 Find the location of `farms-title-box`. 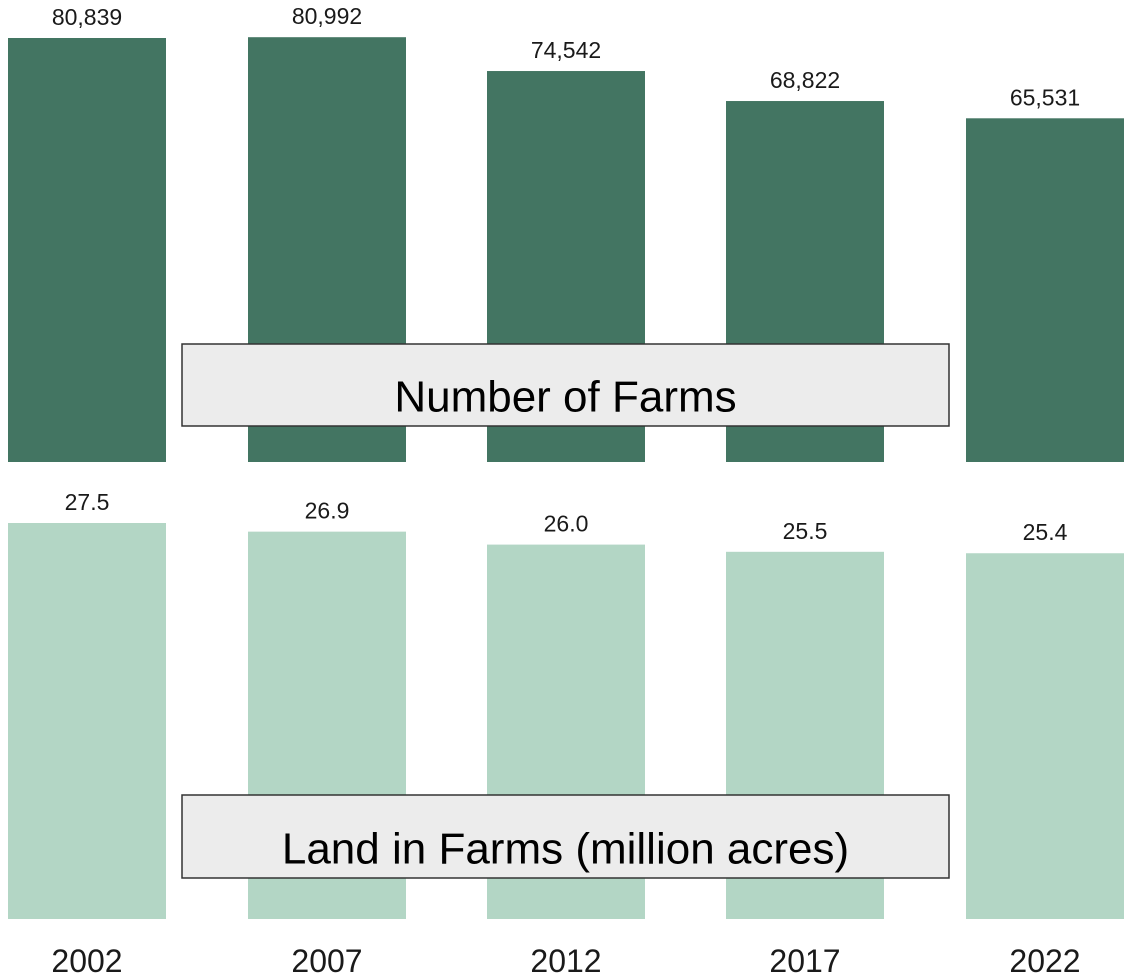

farms-title-box is located at coordinates (565, 385).